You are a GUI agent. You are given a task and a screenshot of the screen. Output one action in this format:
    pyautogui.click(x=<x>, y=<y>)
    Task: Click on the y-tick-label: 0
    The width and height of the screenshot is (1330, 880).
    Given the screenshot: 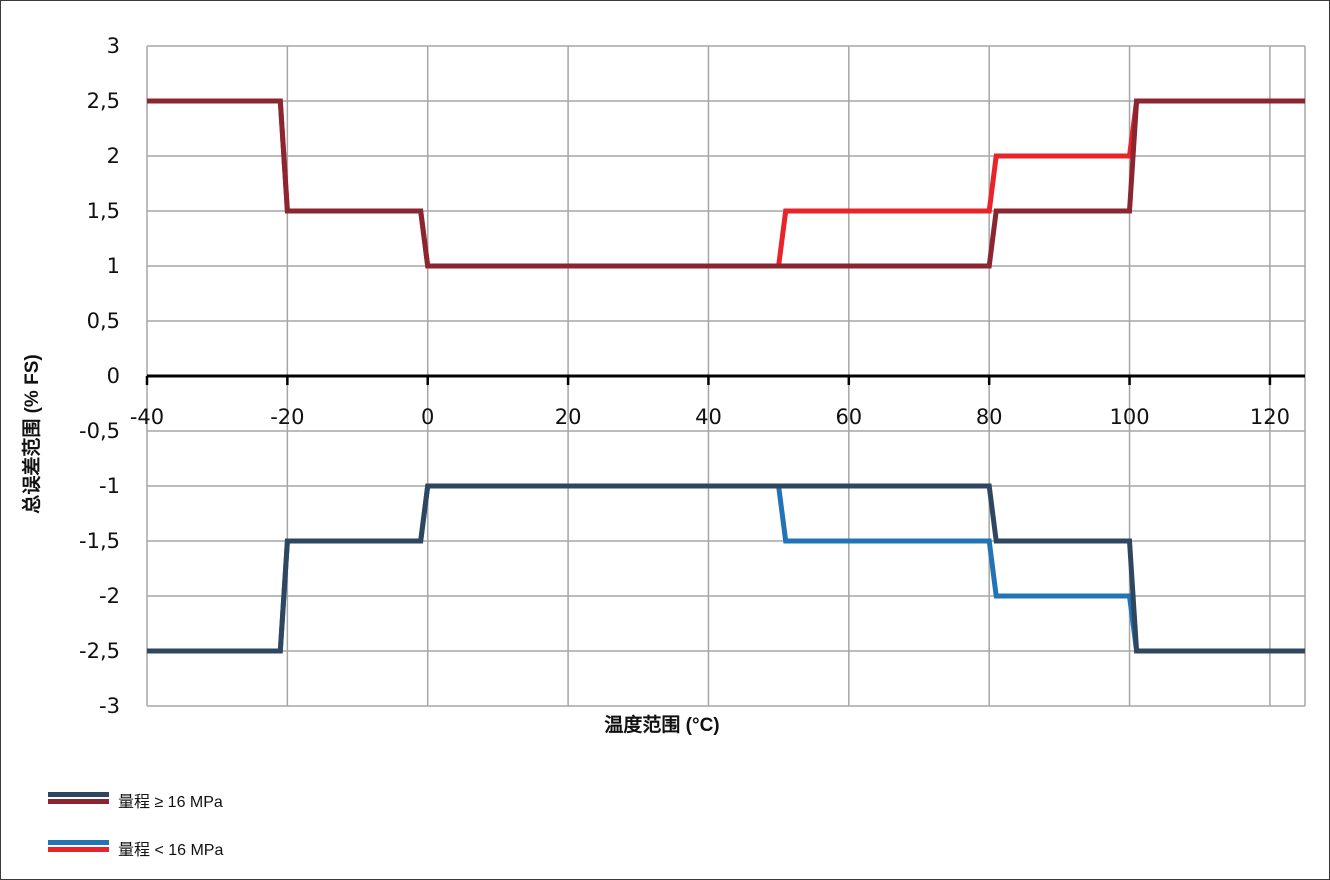 What is the action you would take?
    pyautogui.click(x=113, y=376)
    